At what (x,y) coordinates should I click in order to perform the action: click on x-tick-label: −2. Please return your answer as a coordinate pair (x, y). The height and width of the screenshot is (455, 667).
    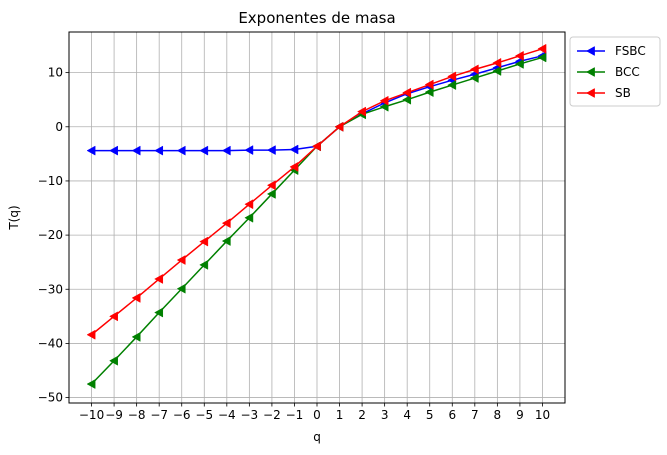
    Looking at the image, I should click on (272, 415).